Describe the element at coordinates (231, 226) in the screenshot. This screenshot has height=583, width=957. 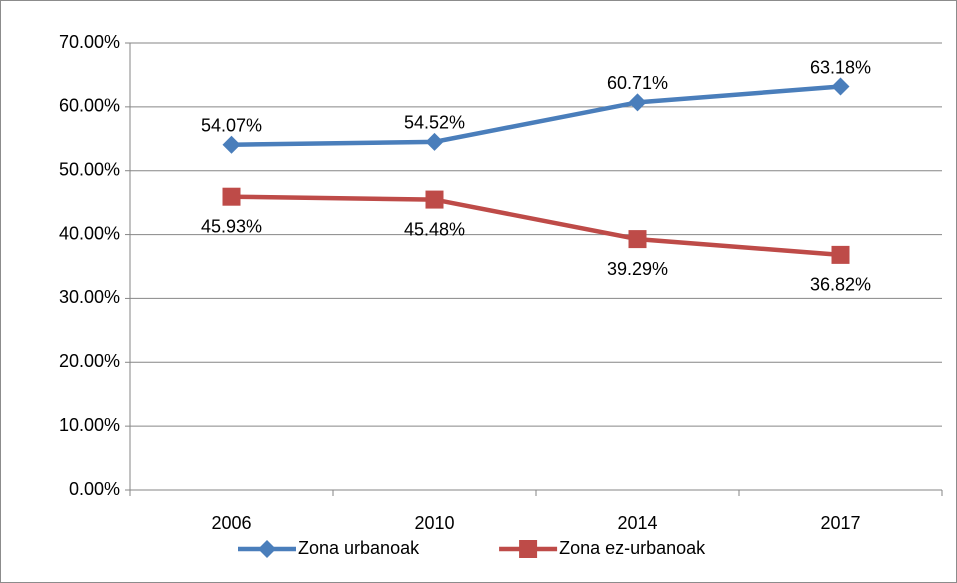
I see `data-label: 45.93%` at that location.